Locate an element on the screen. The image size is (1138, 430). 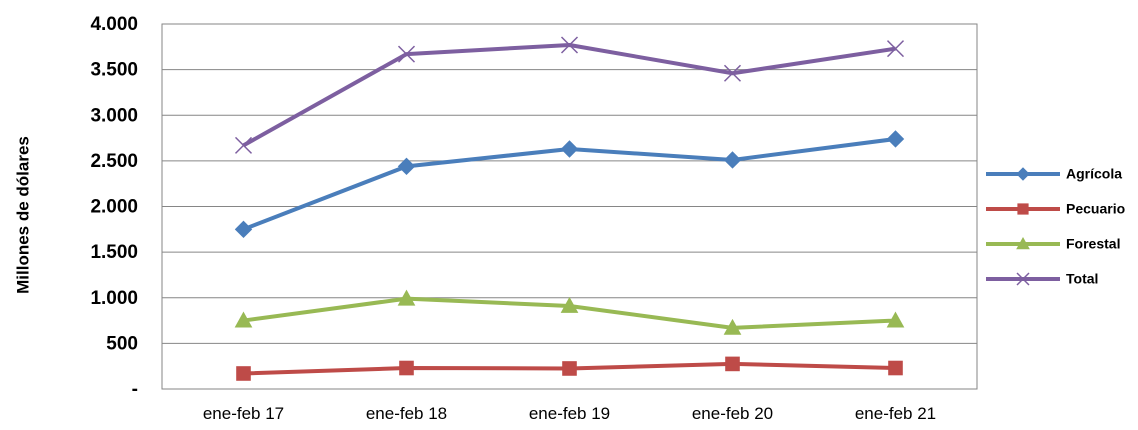
y-tick-label: 2.500 is located at coordinates (114, 161).